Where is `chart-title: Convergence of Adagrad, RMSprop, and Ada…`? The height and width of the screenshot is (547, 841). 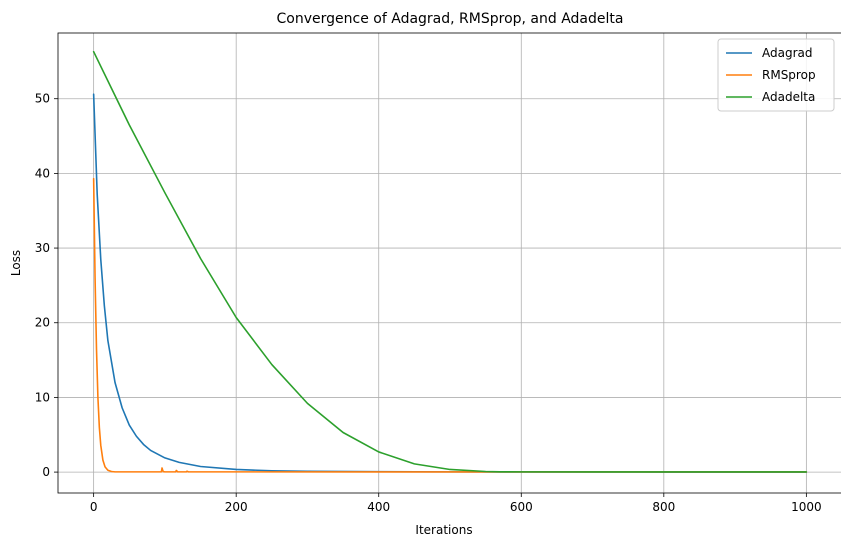 chart-title: Convergence of Adagrad, RMSprop, and Ada… is located at coordinates (450, 19).